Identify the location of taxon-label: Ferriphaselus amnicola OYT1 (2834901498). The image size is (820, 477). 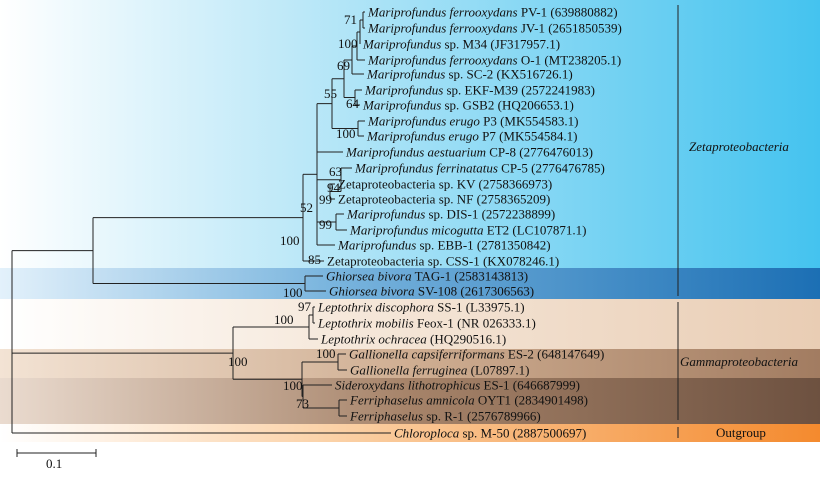
(468, 400).